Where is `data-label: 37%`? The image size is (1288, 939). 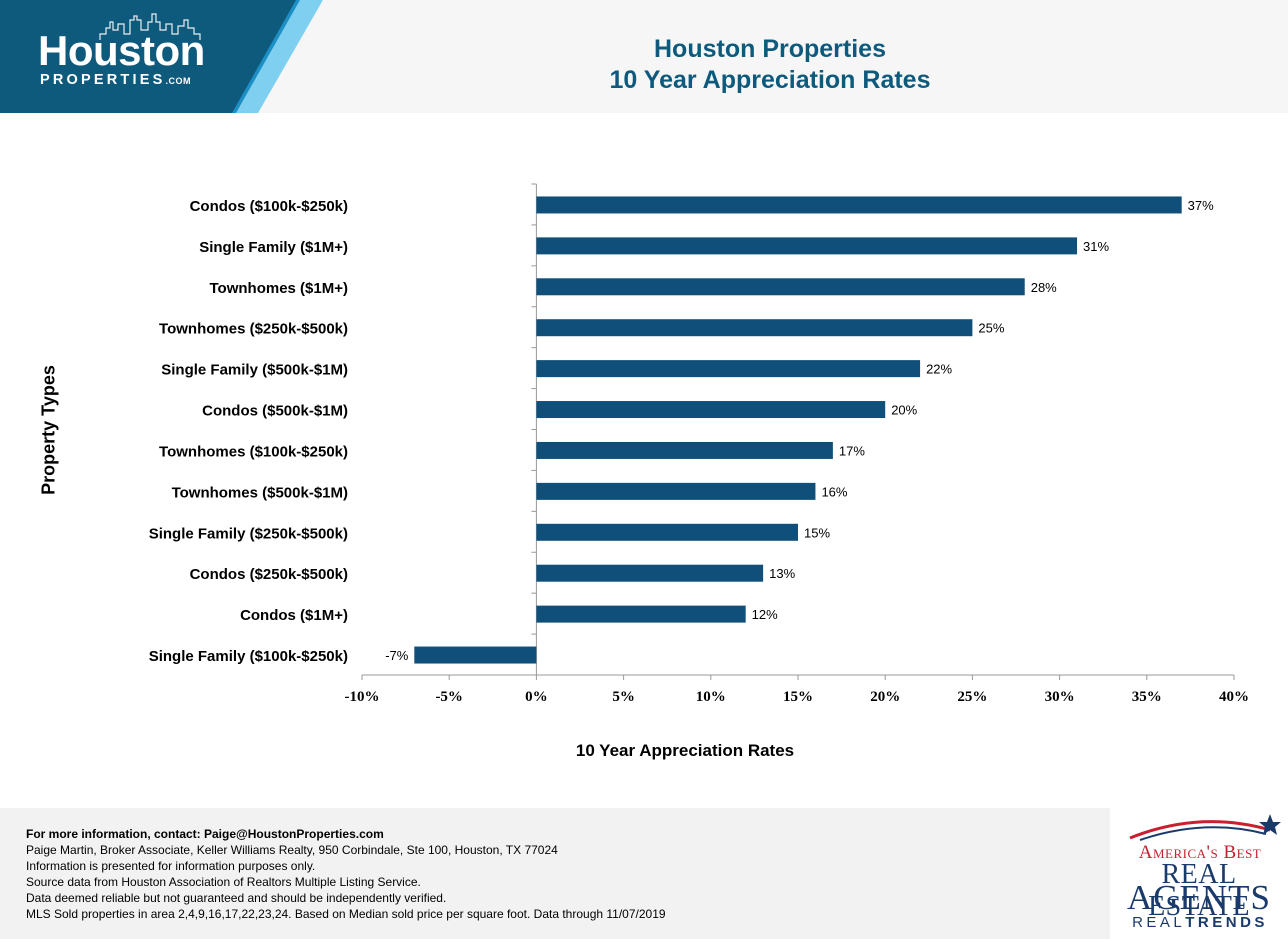 data-label: 37% is located at coordinates (1201, 205).